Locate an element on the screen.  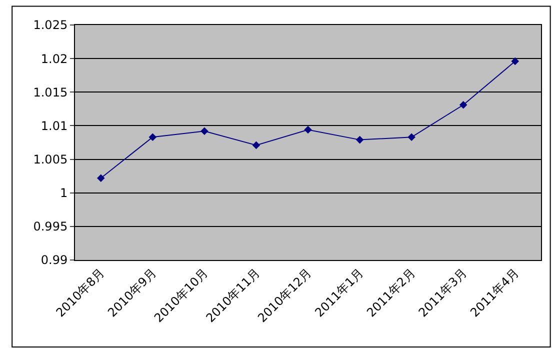
y-tick-label: 1.005 is located at coordinates (50, 159).